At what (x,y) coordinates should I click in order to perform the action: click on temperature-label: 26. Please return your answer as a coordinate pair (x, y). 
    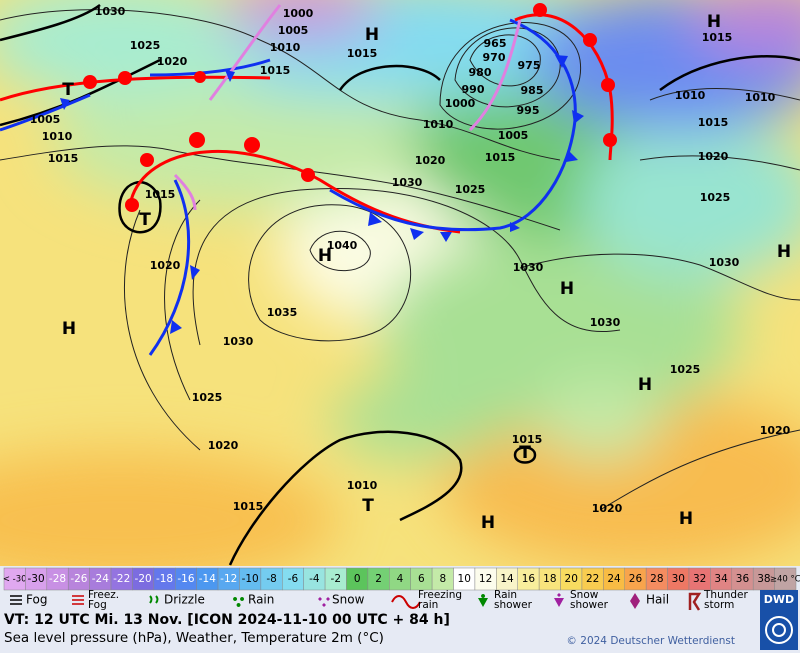
    Looking at the image, I should click on (636, 579).